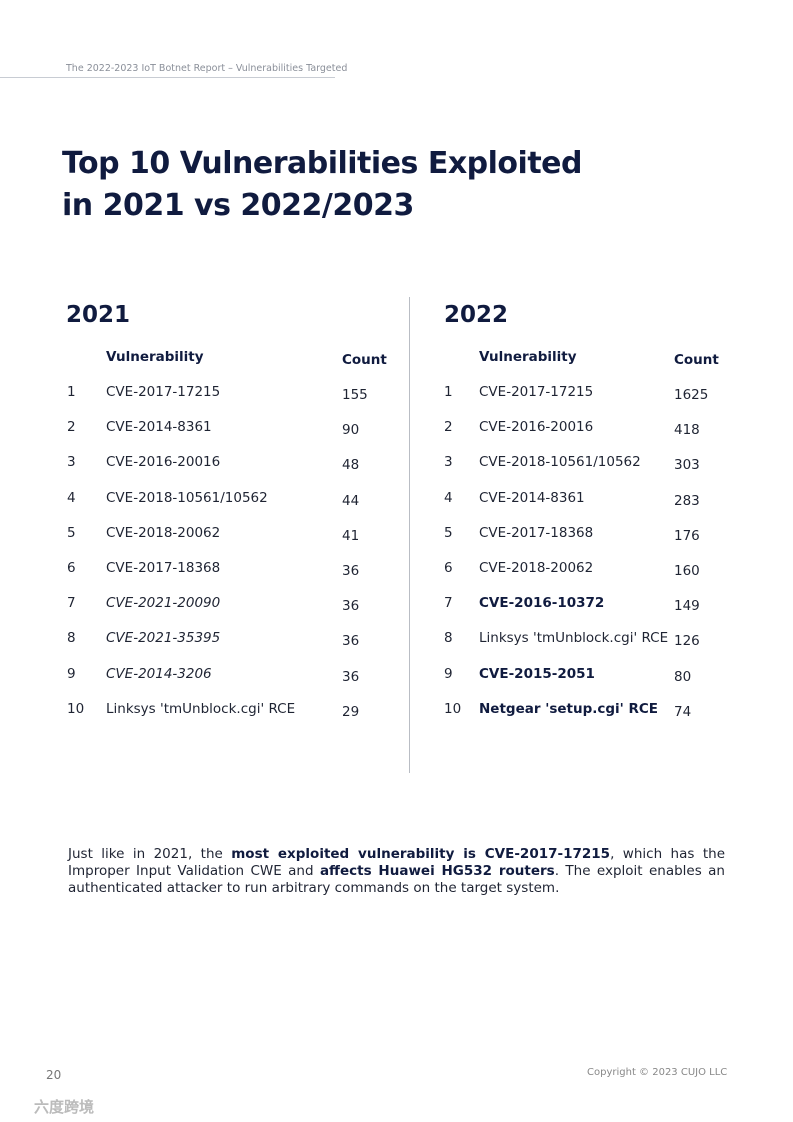 This screenshot has height=1122, width=793. I want to click on count-cell: 48, so click(351, 465).